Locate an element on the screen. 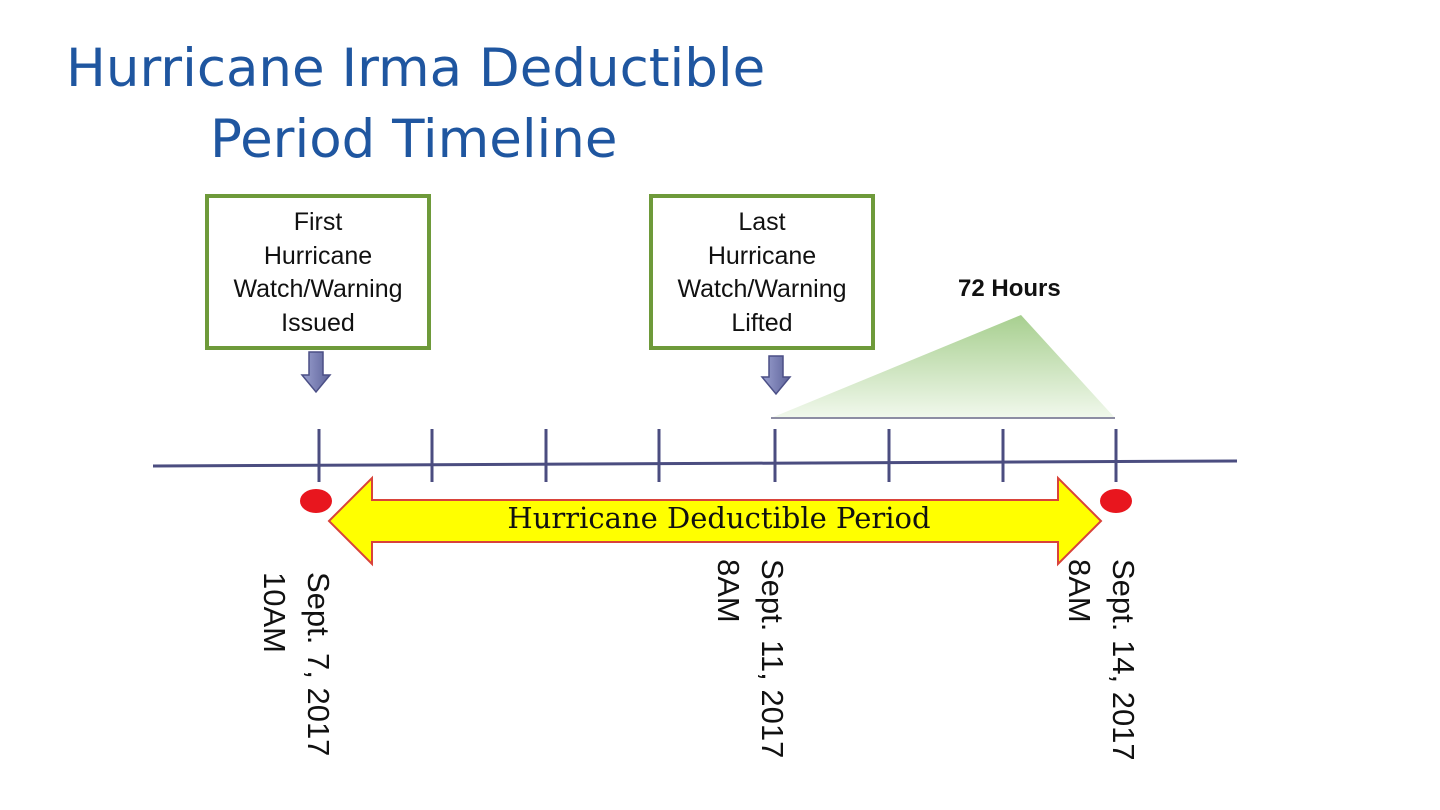 This screenshot has height=810, width=1440. callout-line: Issued is located at coordinates (318, 322).